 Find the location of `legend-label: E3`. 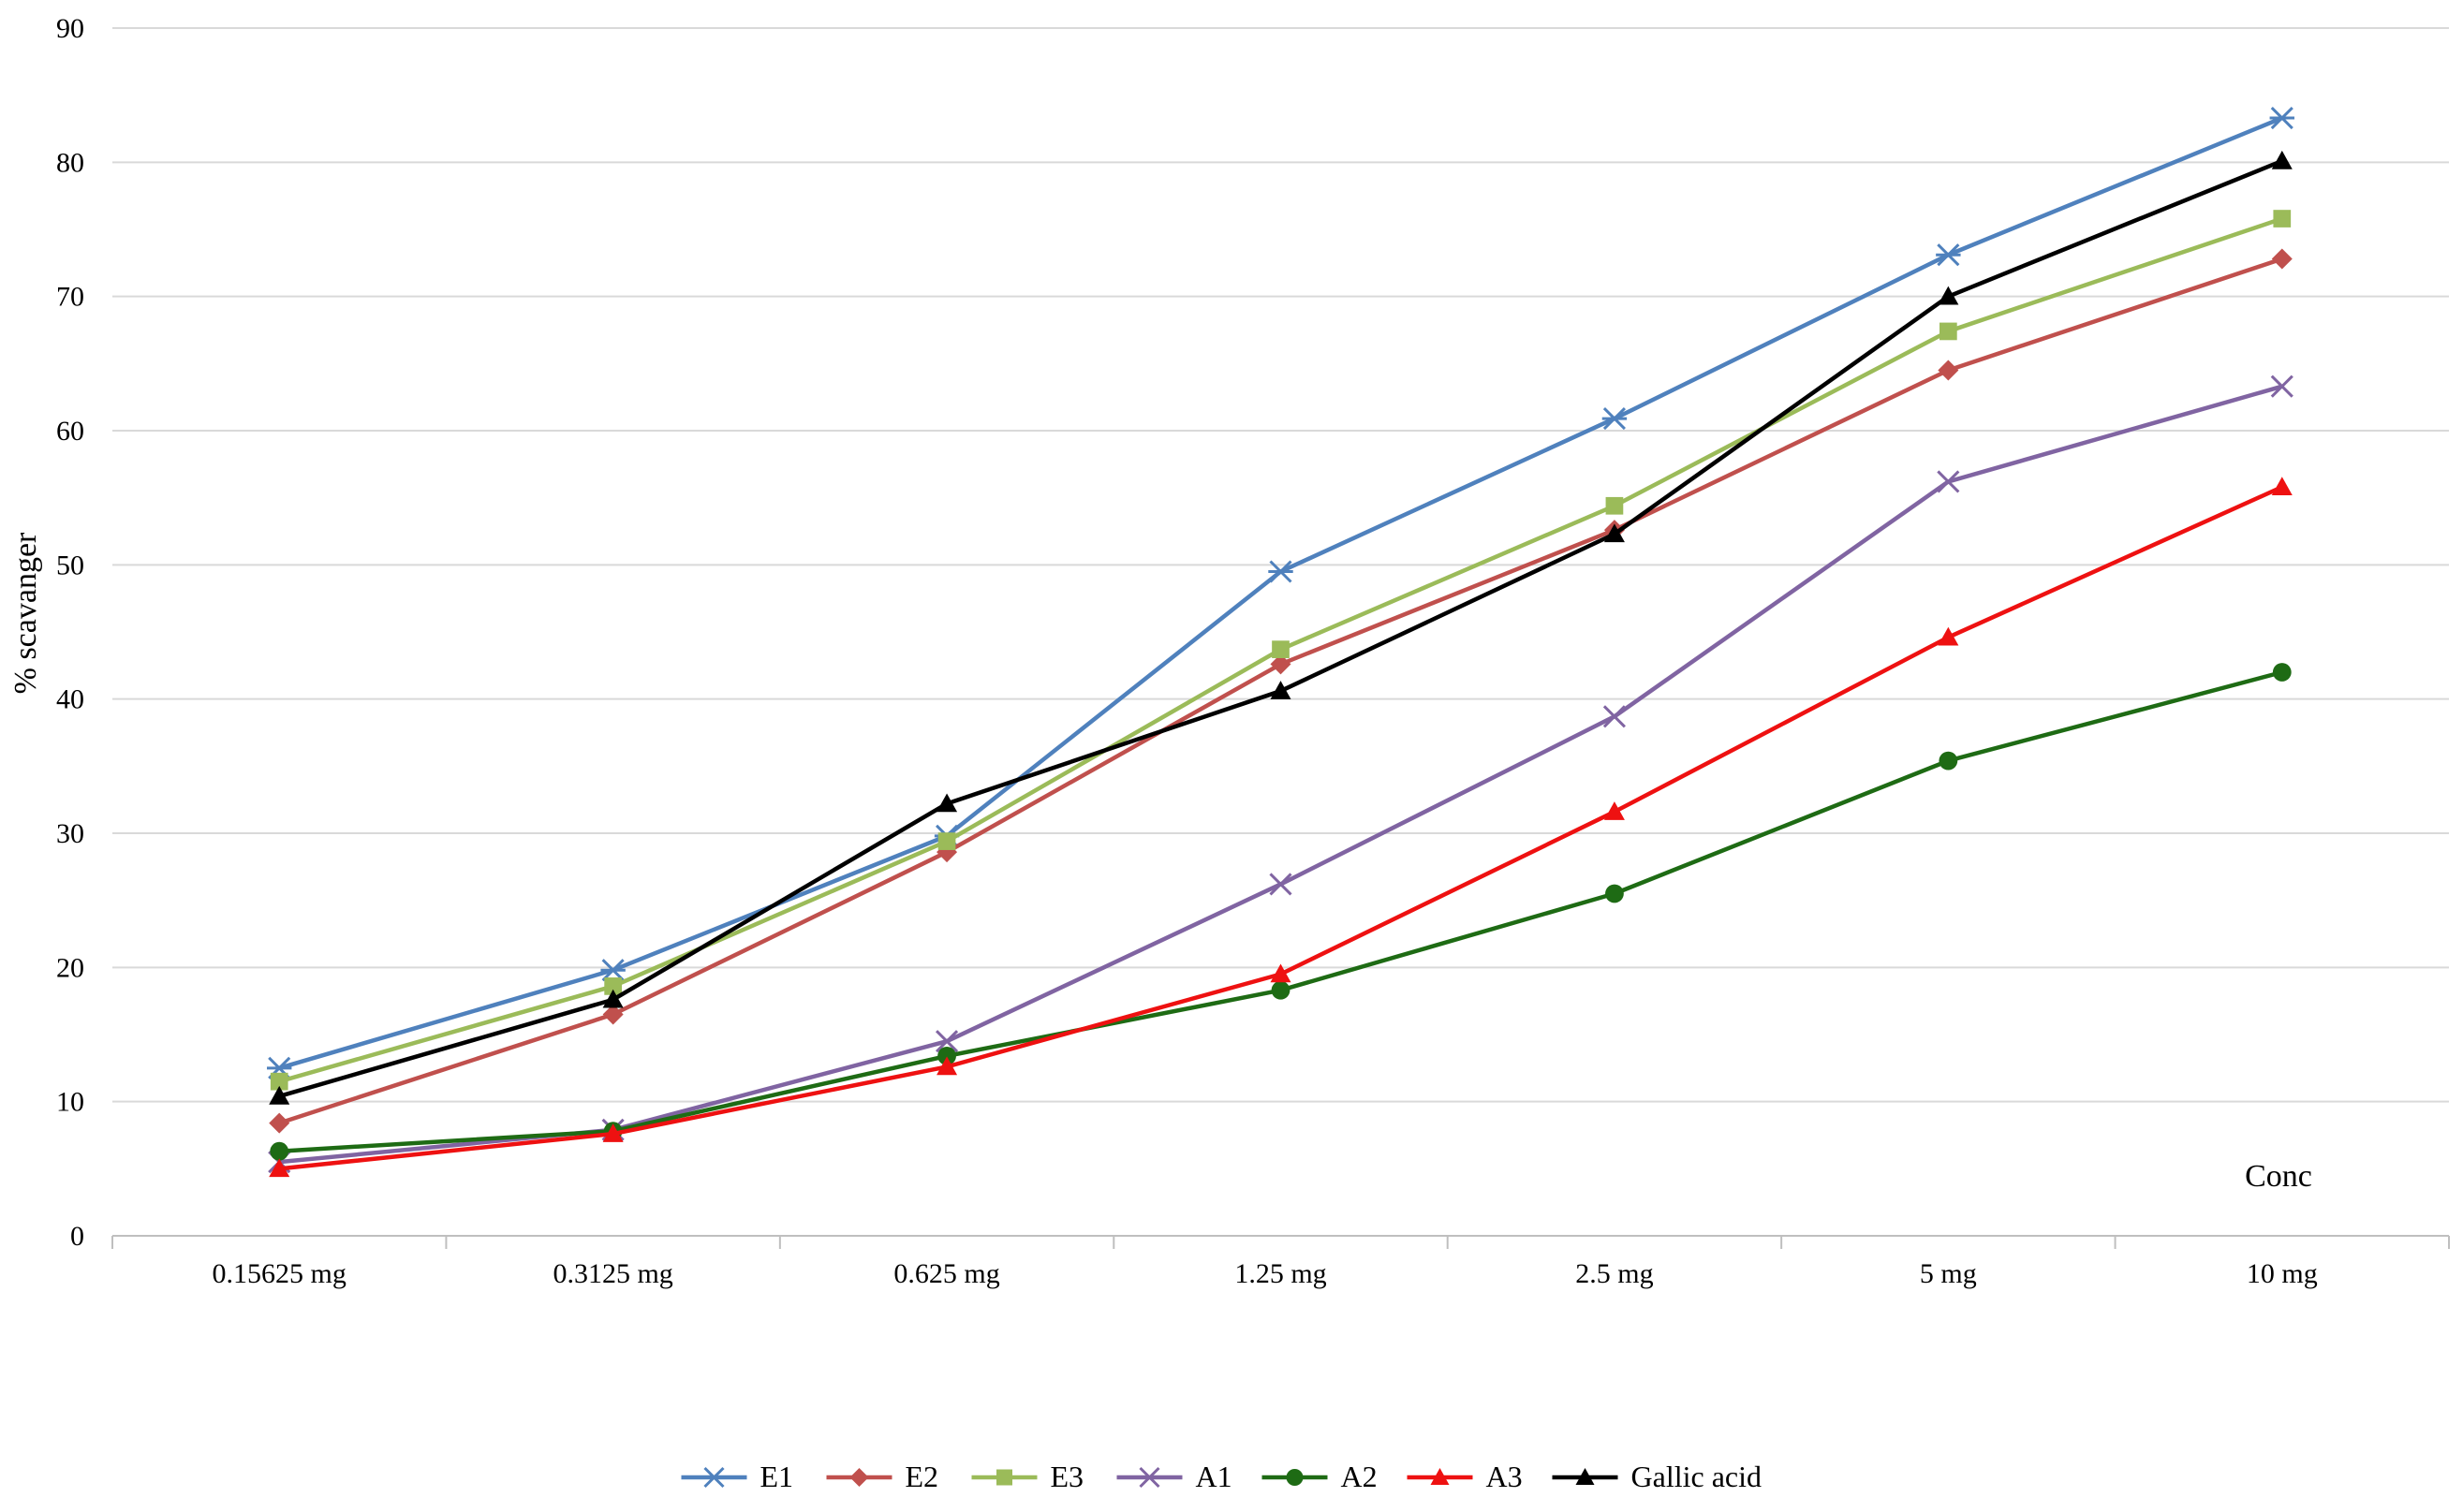

legend-label: E3 is located at coordinates (1067, 1476).